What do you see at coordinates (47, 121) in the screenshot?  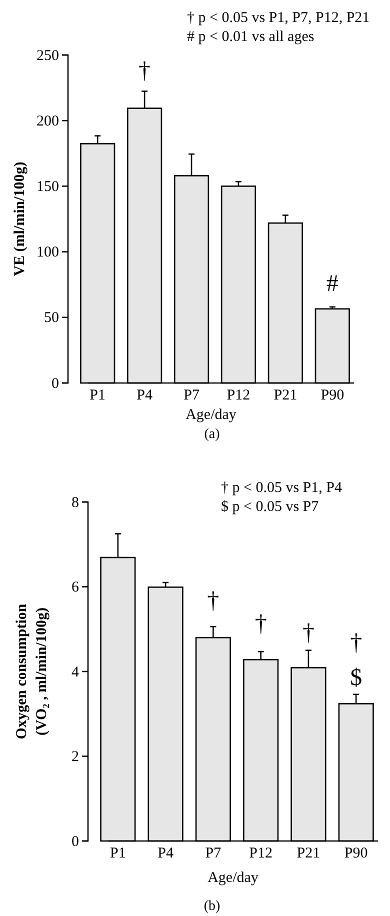 I see `y-tick-label: 200` at bounding box center [47, 121].